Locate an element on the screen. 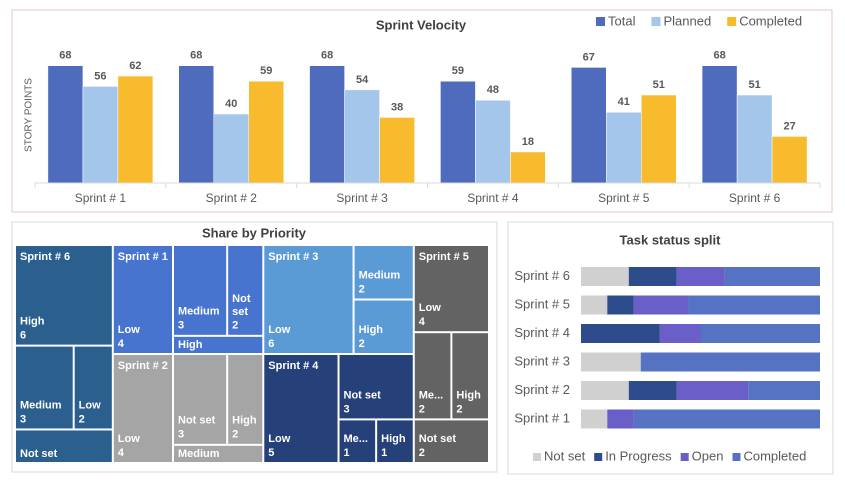 The height and width of the screenshot is (487, 845). data-label: 56 is located at coordinates (100, 76).